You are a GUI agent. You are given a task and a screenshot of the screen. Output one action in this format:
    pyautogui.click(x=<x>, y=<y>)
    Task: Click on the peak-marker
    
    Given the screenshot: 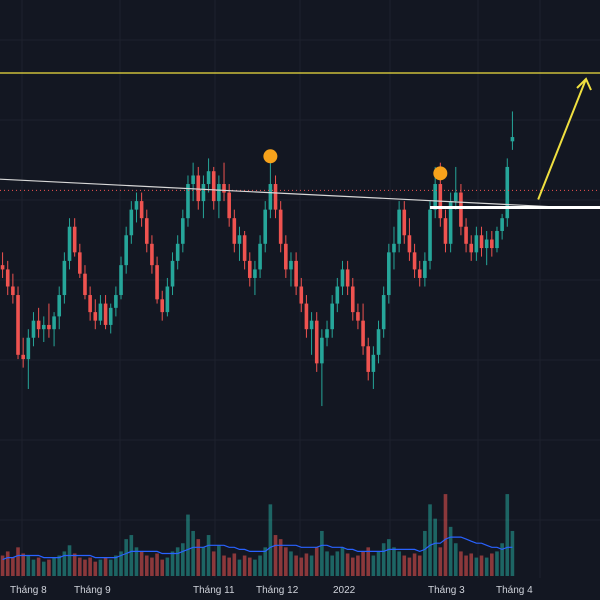 What is the action you would take?
    pyautogui.click(x=270, y=156)
    